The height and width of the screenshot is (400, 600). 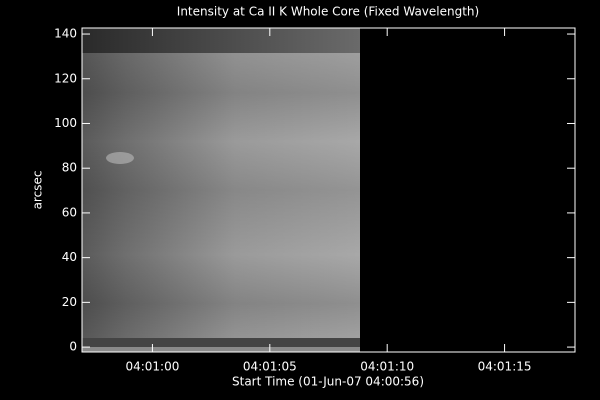 What do you see at coordinates (152, 367) in the screenshot?
I see `x-tick-label: 04:01:00` at bounding box center [152, 367].